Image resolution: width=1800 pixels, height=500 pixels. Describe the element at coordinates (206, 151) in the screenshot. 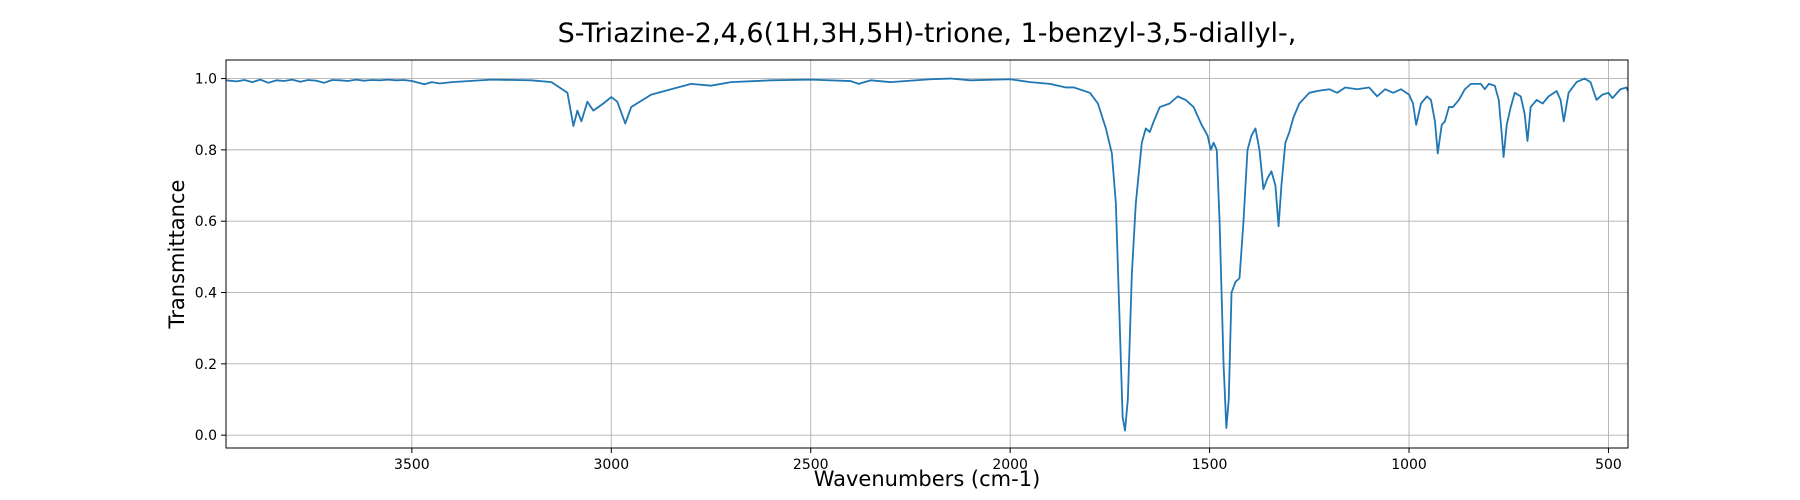

I see `y-tick-label: 0.8` at that location.